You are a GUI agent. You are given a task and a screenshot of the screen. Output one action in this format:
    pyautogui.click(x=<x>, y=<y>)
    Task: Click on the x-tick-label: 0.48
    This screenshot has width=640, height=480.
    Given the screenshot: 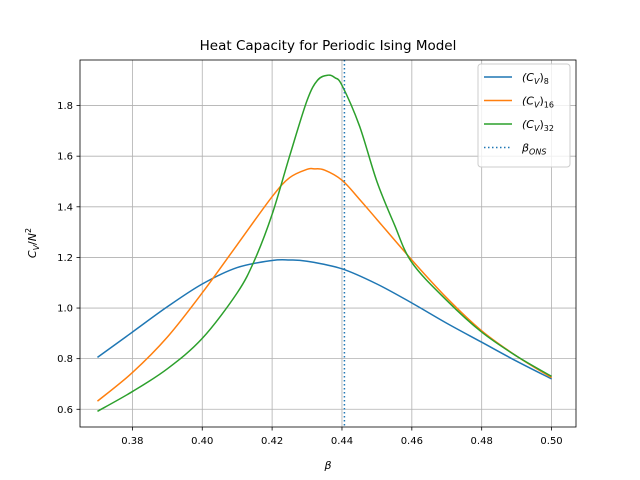 What is the action you would take?
    pyautogui.click(x=482, y=441)
    